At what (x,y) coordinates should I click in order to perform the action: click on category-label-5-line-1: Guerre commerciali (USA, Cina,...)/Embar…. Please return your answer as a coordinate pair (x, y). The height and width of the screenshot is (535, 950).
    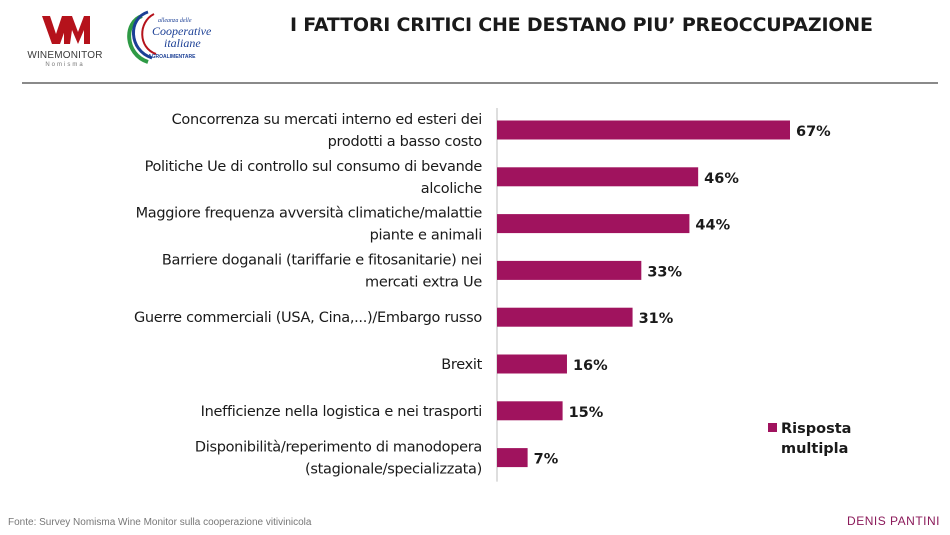
    Looking at the image, I should click on (308, 318).